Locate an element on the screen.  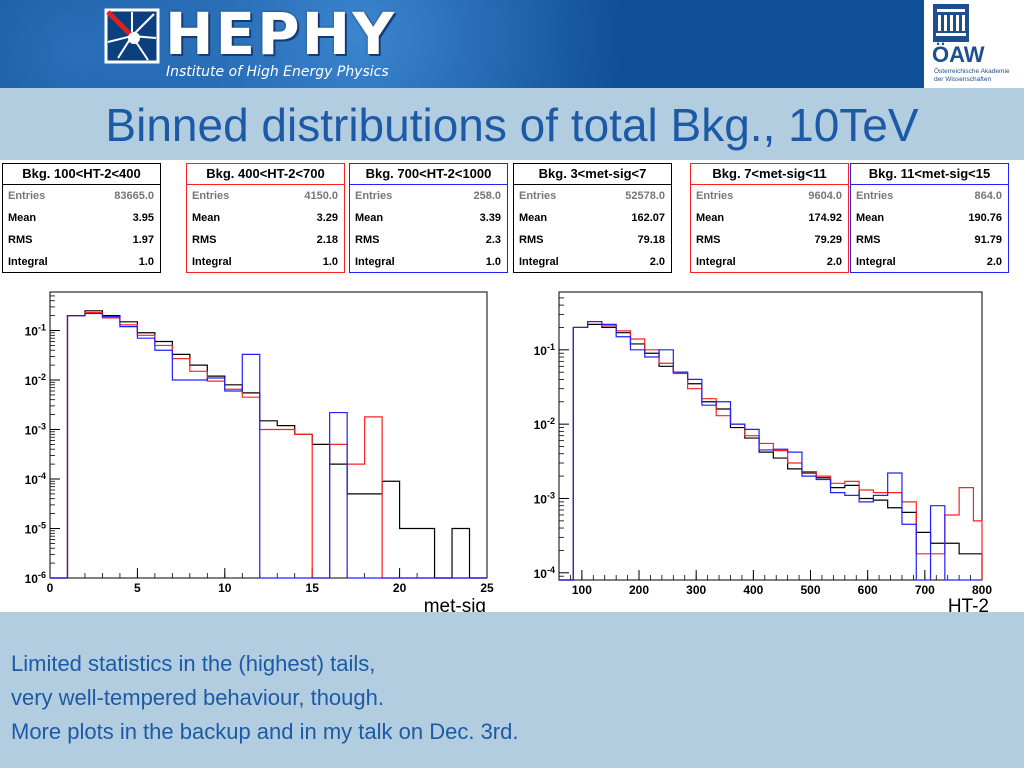
header-banner: HEPHY Institute of High Energy Physics is located at coordinates (512, 44).